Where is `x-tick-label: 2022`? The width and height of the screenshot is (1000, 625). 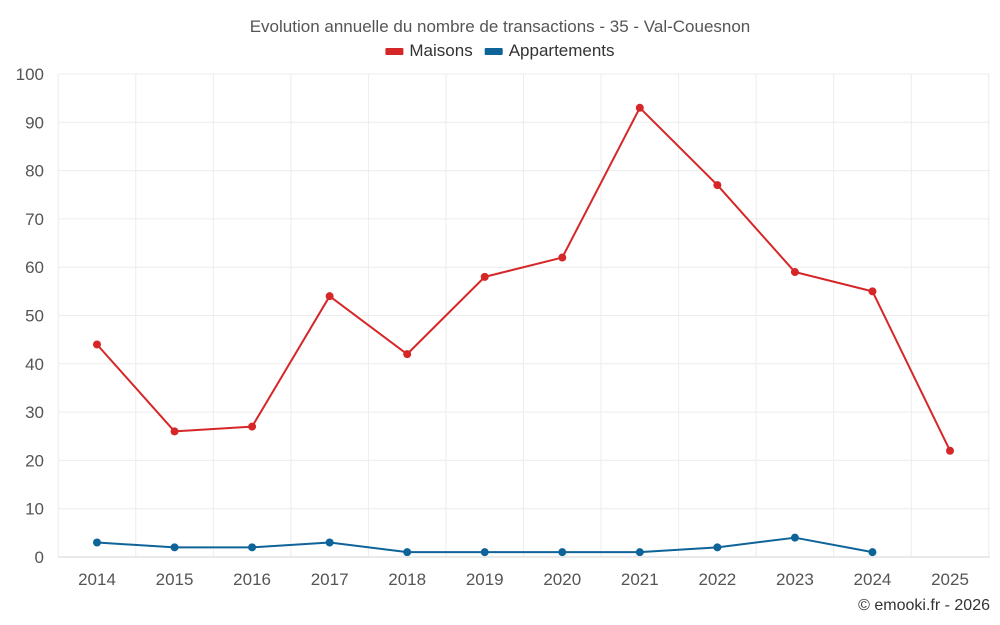 x-tick-label: 2022 is located at coordinates (717, 579).